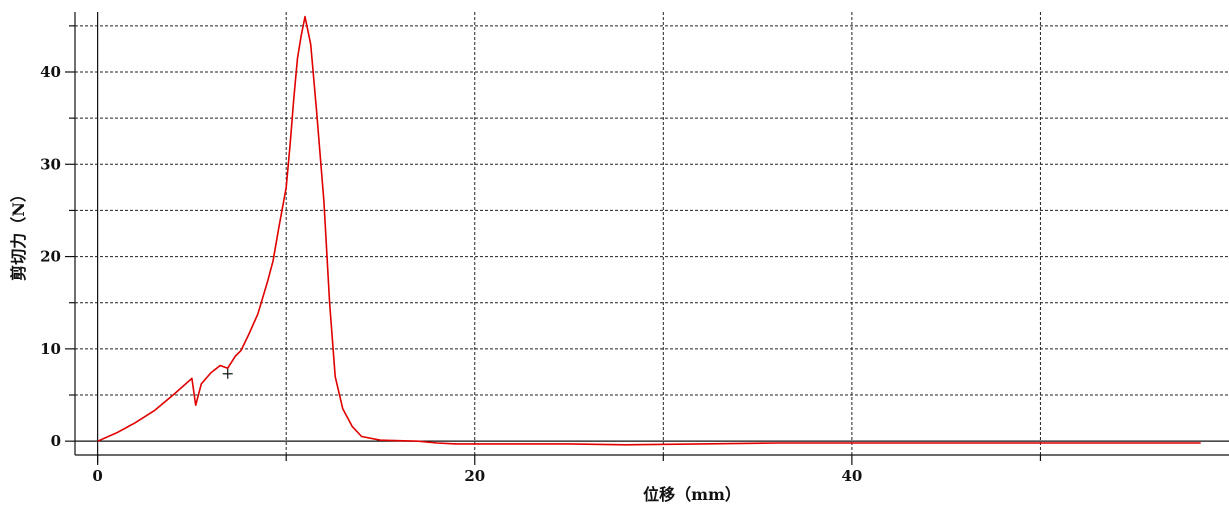  I want to click on y-tick-label: 10, so click(50, 349).